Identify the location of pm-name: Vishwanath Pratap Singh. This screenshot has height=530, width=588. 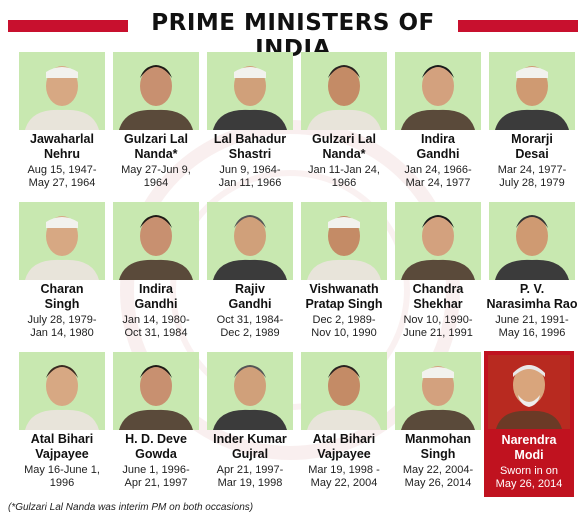
(344, 296).